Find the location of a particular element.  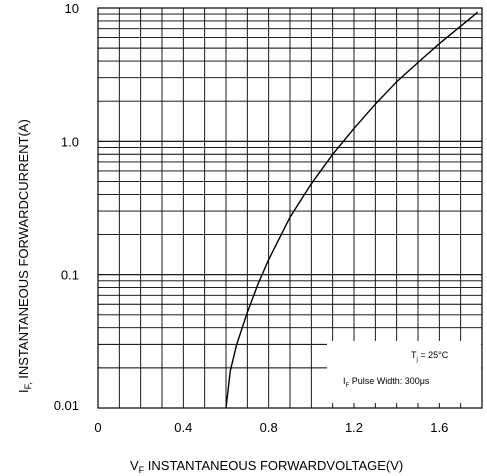

x-tick-label: 0 is located at coordinates (97, 427).